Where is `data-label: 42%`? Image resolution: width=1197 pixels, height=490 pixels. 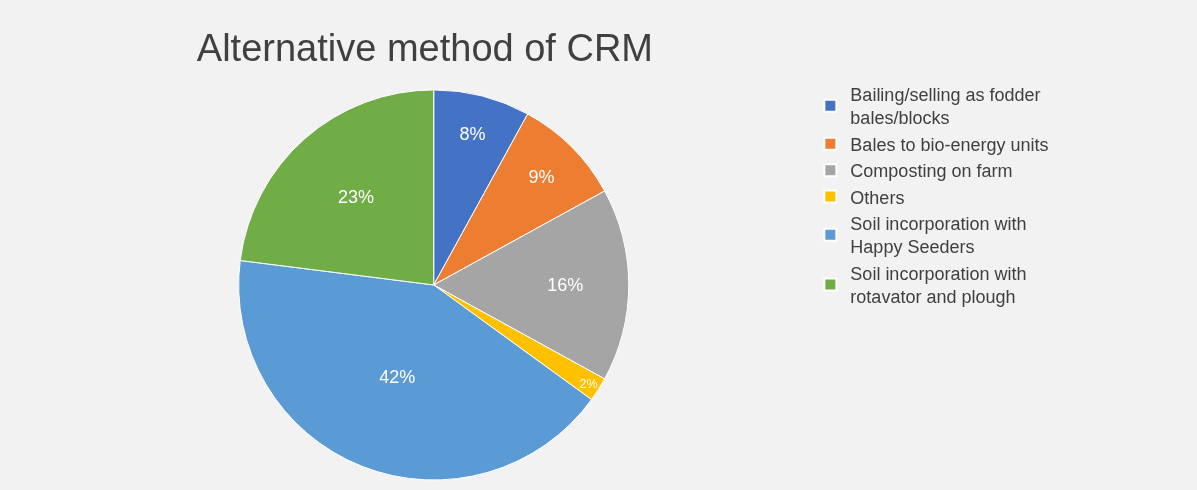
data-label: 42% is located at coordinates (397, 377).